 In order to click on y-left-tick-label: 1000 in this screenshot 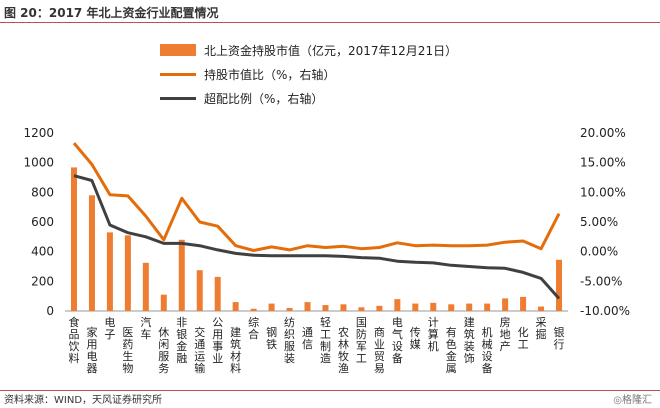, I will do `click(38, 163)`.